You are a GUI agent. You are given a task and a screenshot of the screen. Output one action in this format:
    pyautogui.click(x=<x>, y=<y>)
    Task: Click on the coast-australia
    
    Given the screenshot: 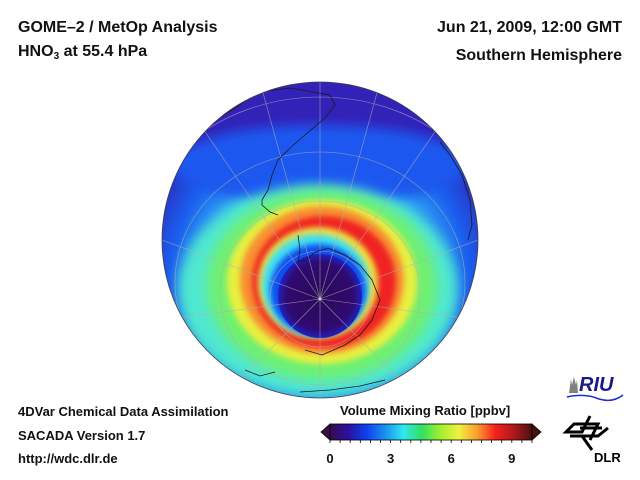 What is the action you would take?
    pyautogui.click(x=342, y=386)
    